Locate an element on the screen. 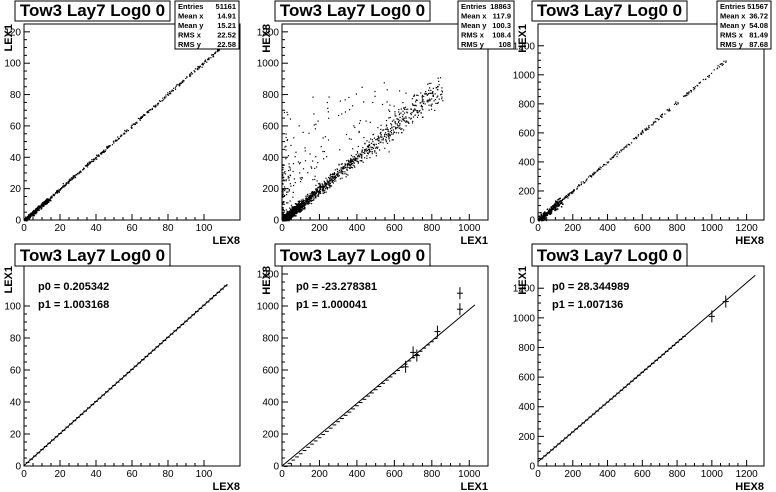 The image size is (776, 492). chart-title-box is located at coordinates (609, 11).